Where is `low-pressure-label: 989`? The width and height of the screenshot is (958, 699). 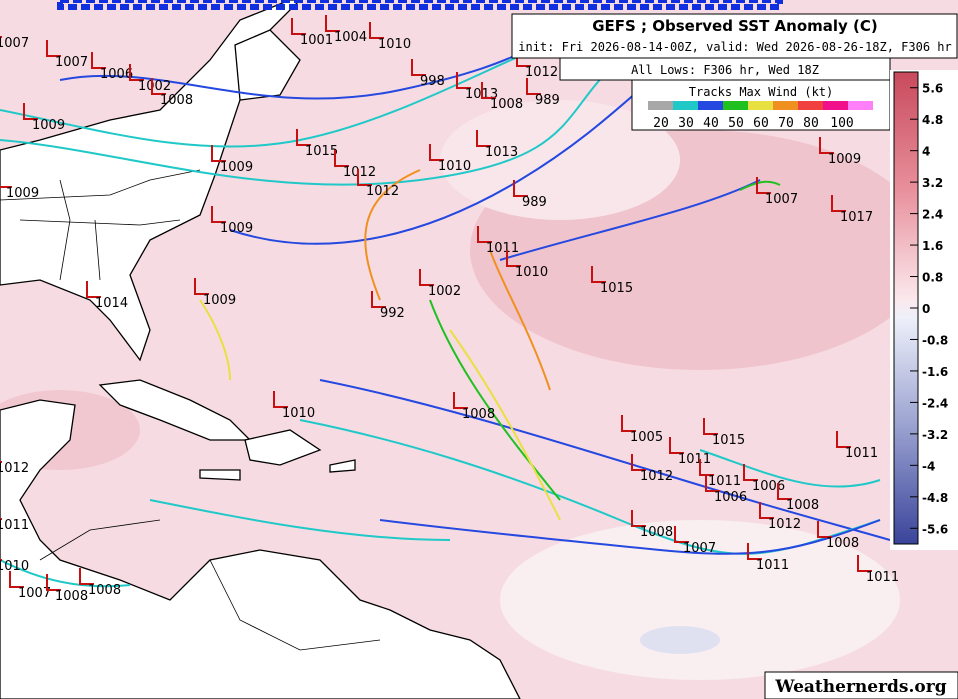 low-pressure-label: 989 is located at coordinates (534, 202).